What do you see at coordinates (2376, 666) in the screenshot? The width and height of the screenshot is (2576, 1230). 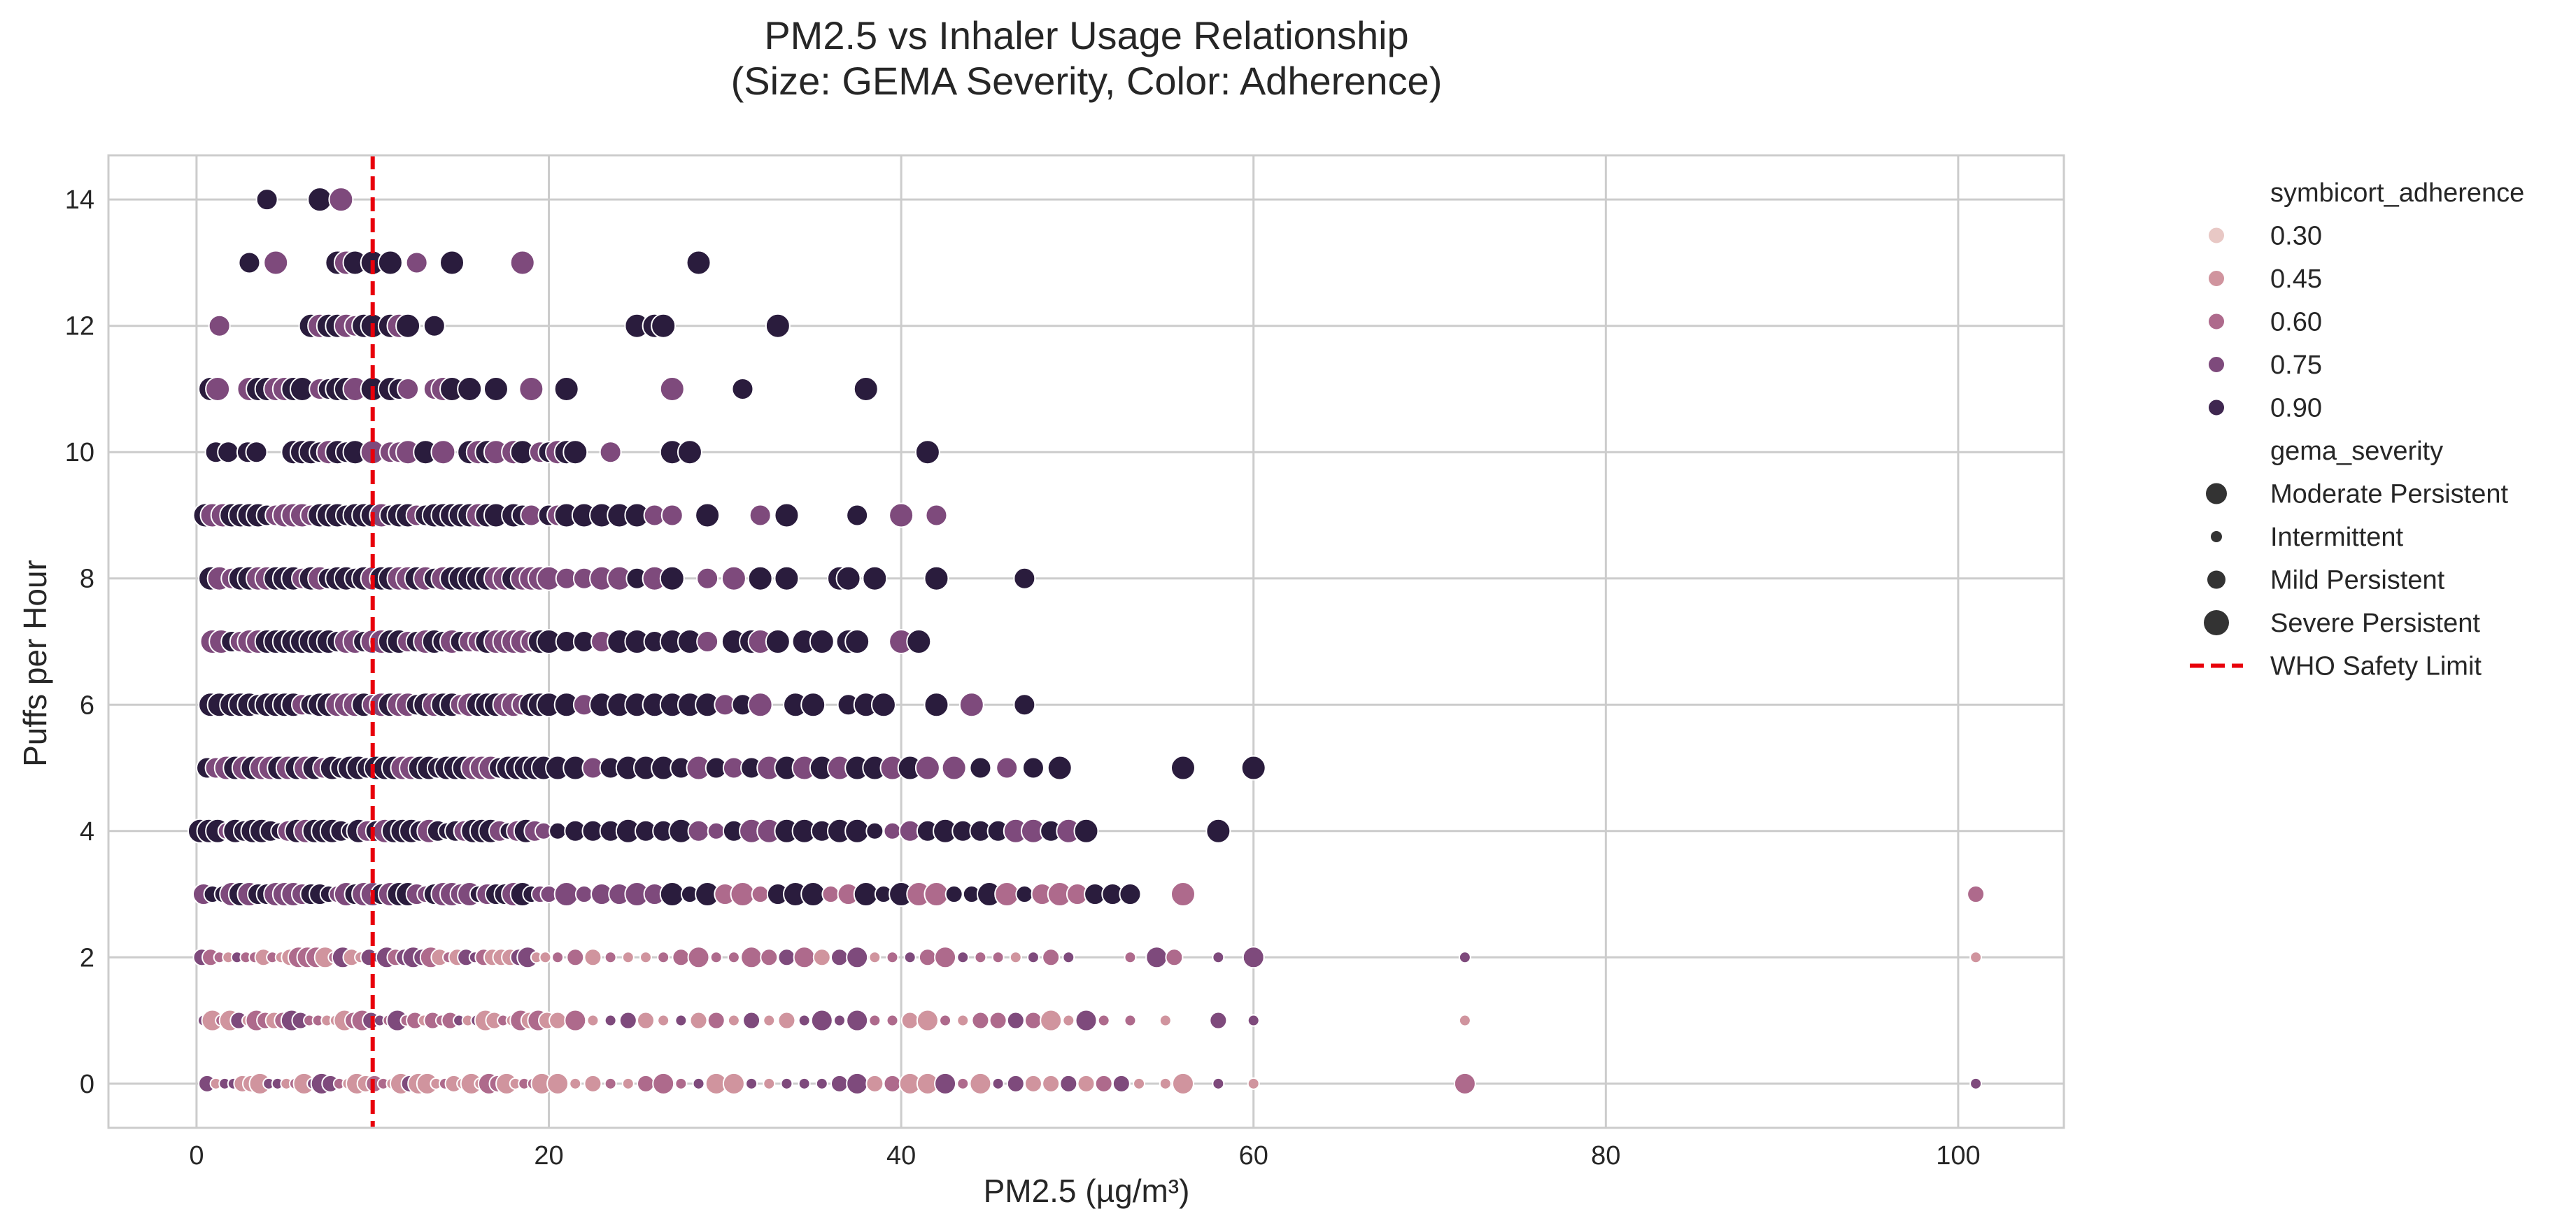 I see `legend-reference-label: WHO Safety Limit` at bounding box center [2376, 666].